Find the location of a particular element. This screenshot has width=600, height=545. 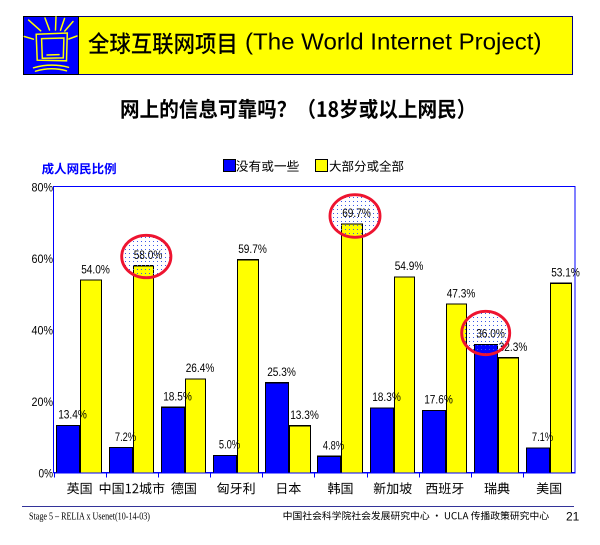

svg-text: 18.5% is located at coordinates (177, 396).